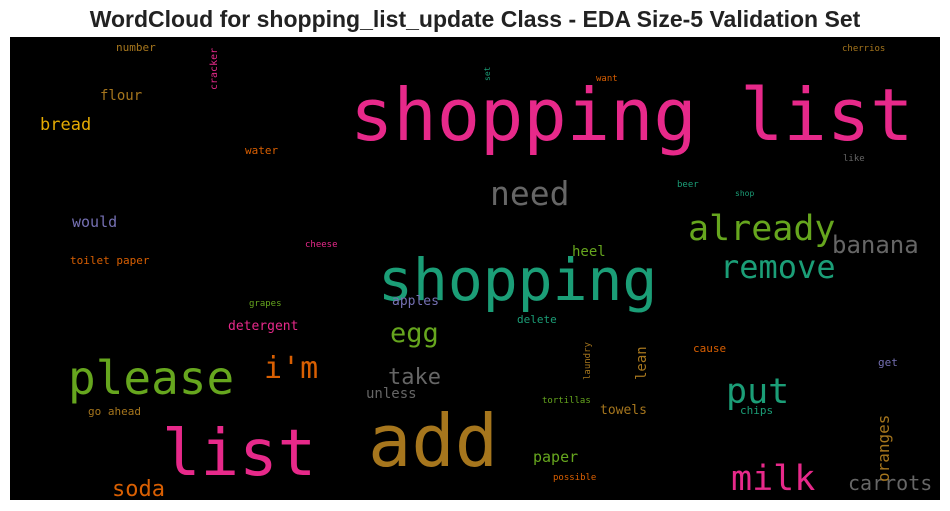 Image resolution: width=950 pixels, height=511 pixels. What do you see at coordinates (263, 326) in the screenshot?
I see `word-detergent: detergent` at bounding box center [263, 326].